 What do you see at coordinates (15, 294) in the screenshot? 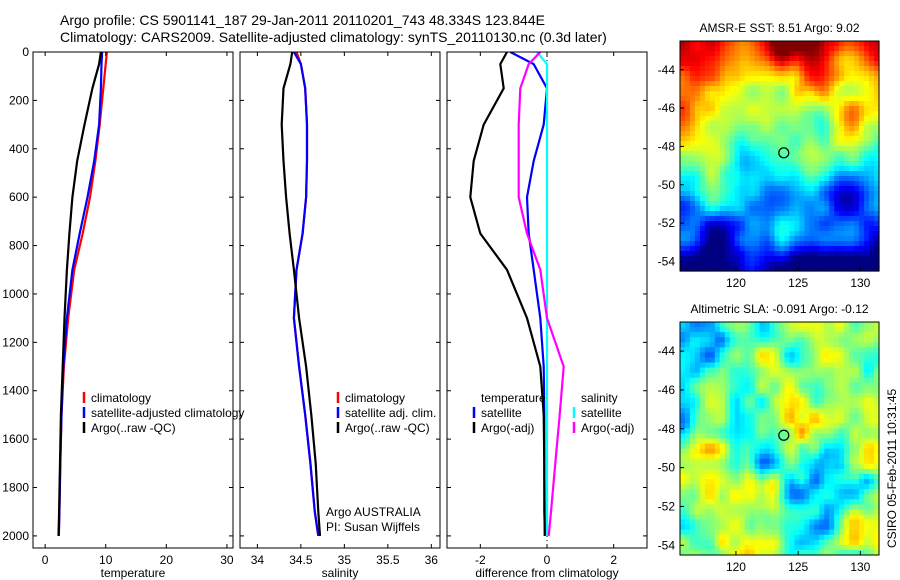
I see `y-tick-label: 1000` at bounding box center [15, 294].